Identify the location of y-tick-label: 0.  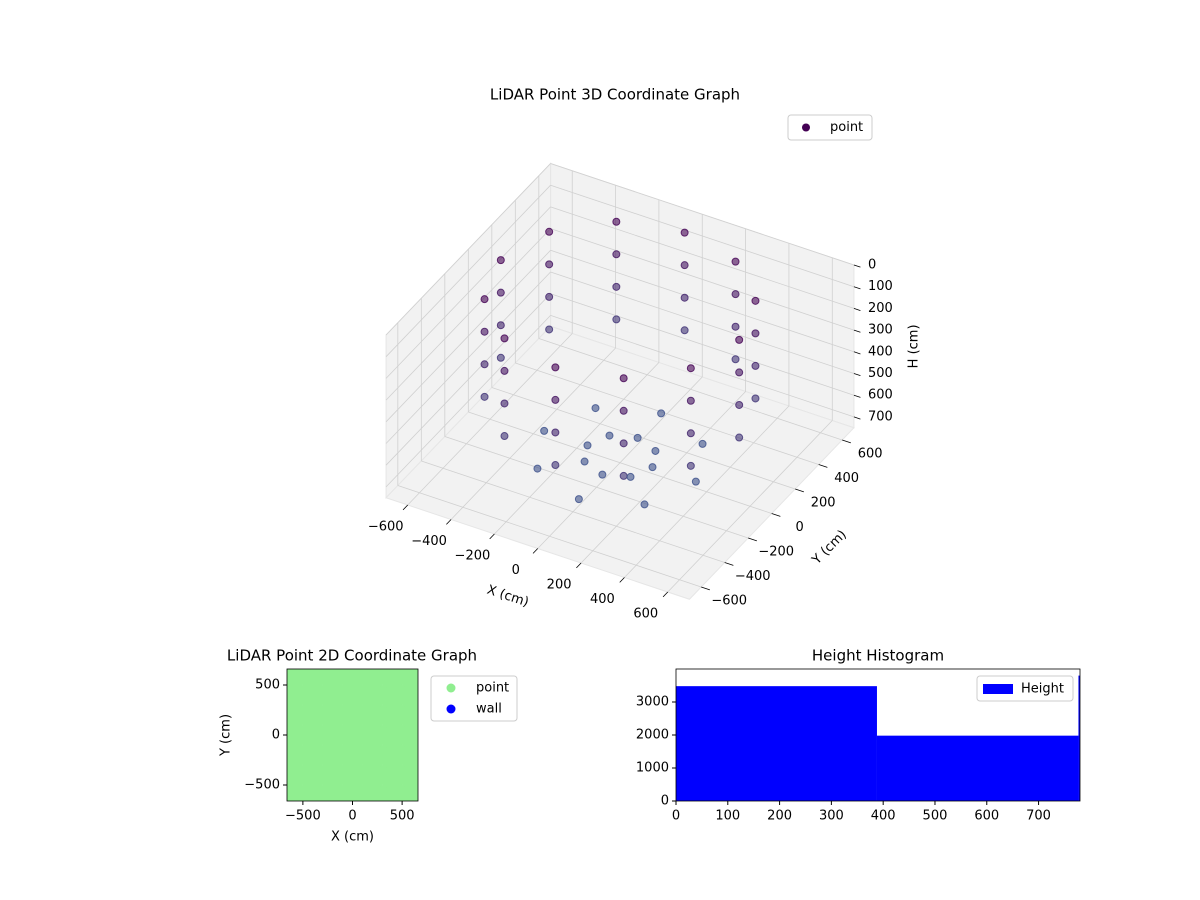
(276, 735).